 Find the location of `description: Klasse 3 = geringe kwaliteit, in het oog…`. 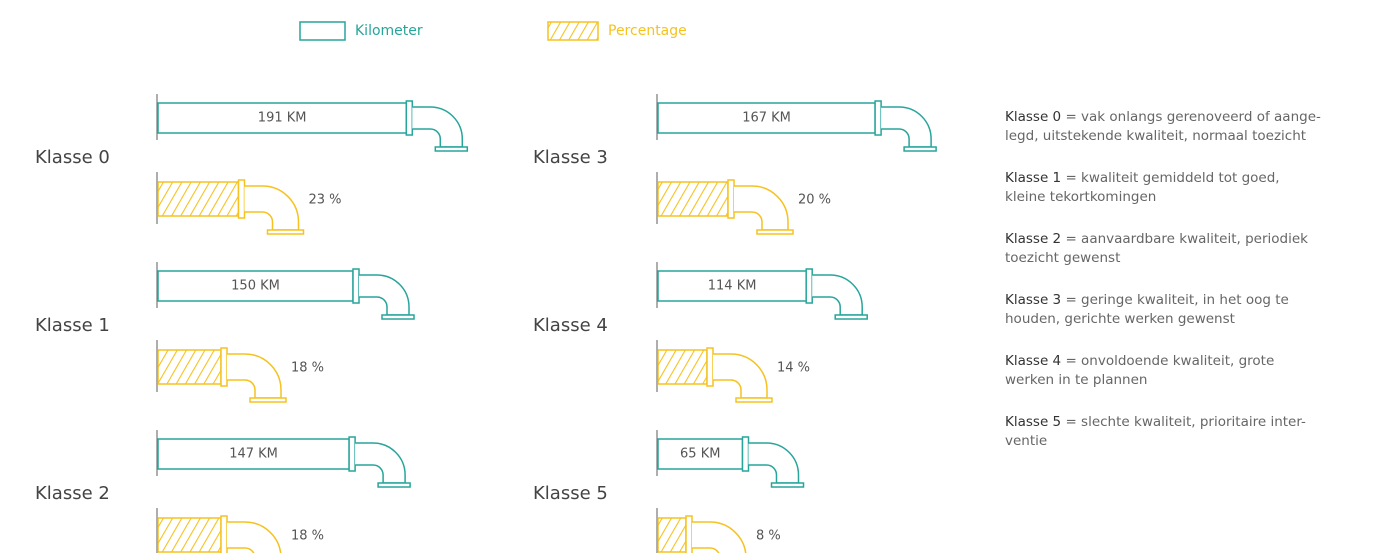

description: Klasse 3 = geringe kwaliteit, in het oog… is located at coordinates (1190, 310).